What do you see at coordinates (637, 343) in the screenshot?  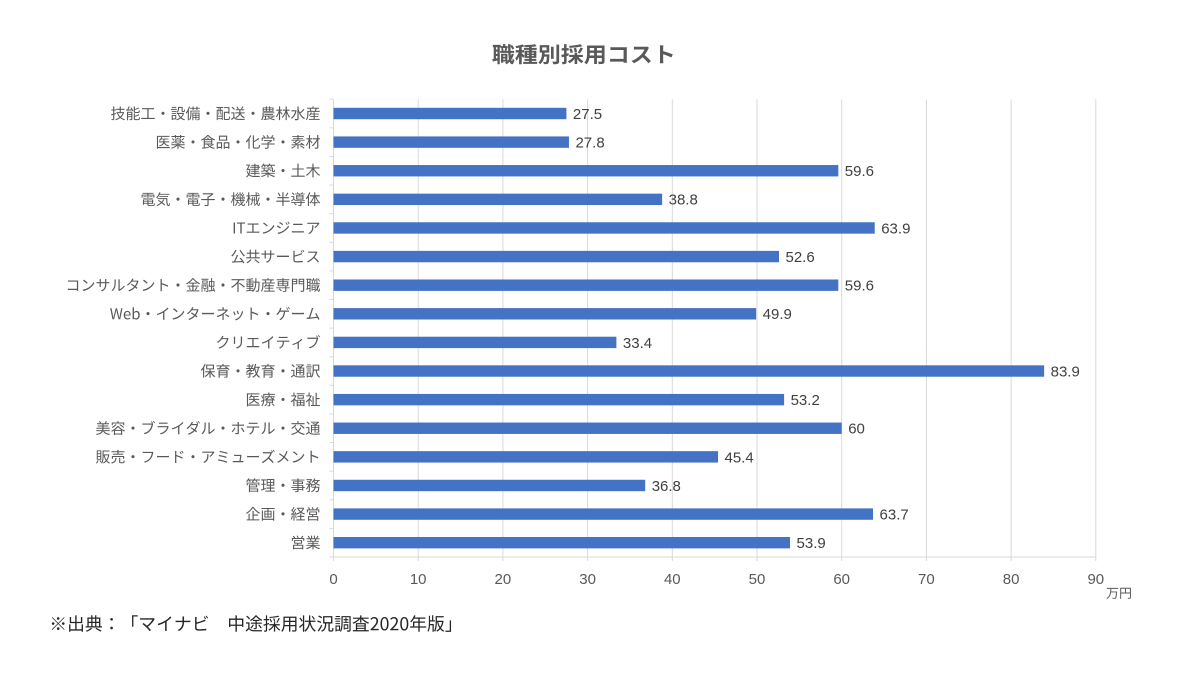 I see `svg-text: 33.4` at bounding box center [637, 343].